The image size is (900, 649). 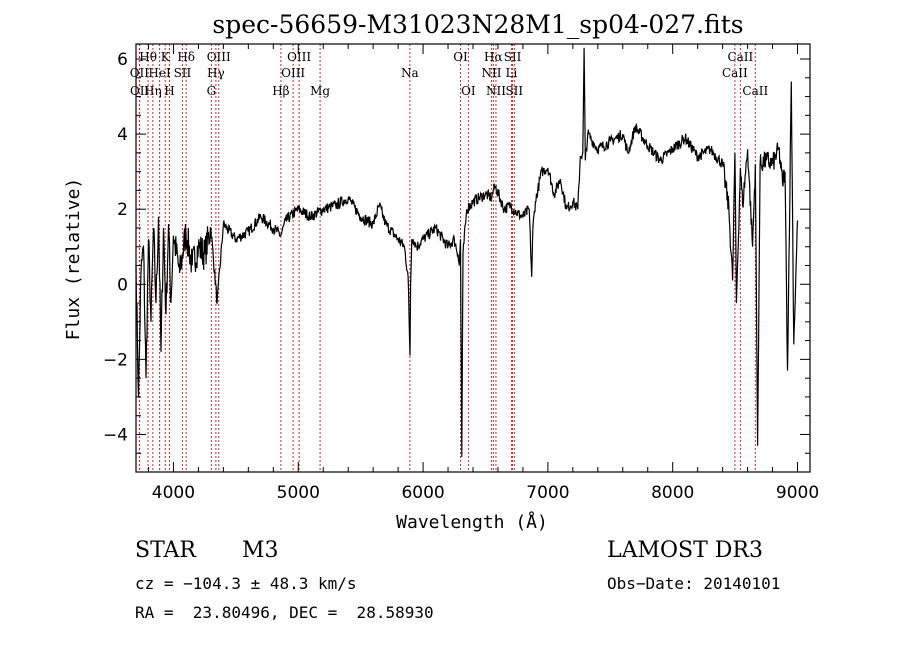 I want to click on y-tick-label-2: 2, so click(x=122, y=210).